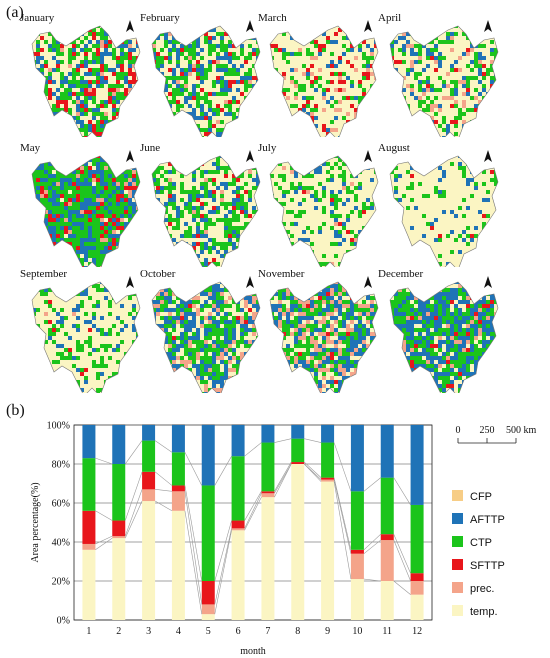 This screenshot has height=658, width=550. Describe the element at coordinates (387, 631) in the screenshot. I see `x-tick-label: 11` at that location.